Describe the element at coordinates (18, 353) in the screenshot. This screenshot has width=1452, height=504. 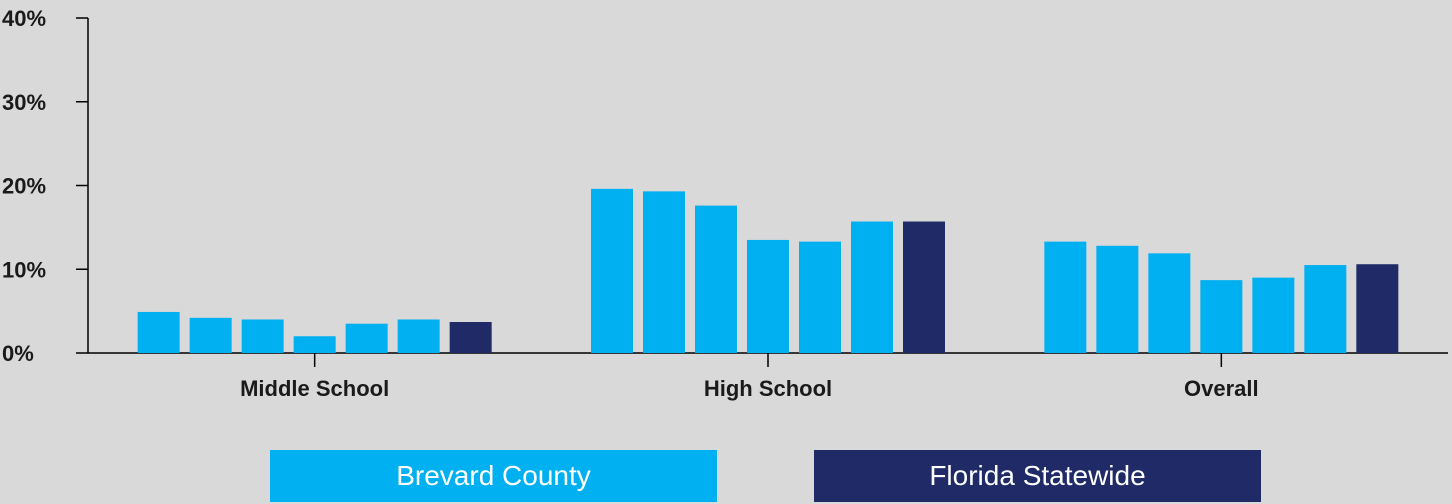
I see `y-tick-label: 0%` at that location.